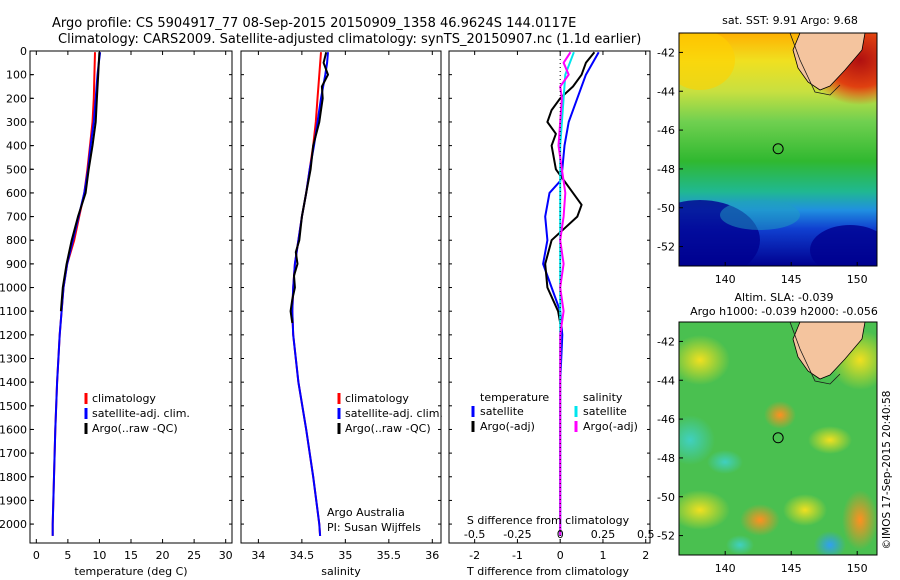 The image size is (900, 580). Describe the element at coordinates (13, 335) in the screenshot. I see `depth-tick-label: 1200` at that location.